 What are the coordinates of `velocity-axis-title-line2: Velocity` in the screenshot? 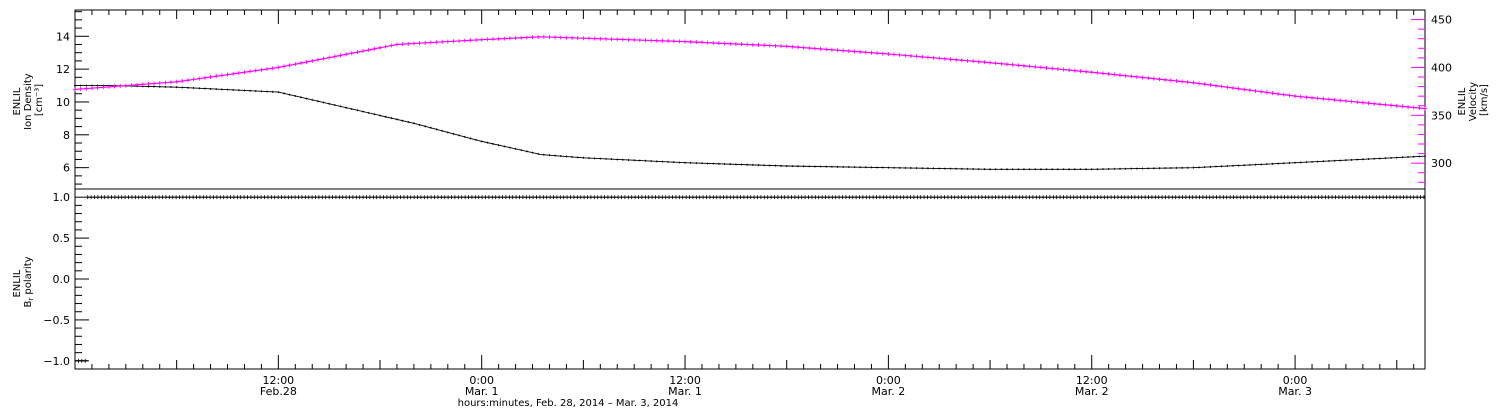 It's located at (1473, 101).